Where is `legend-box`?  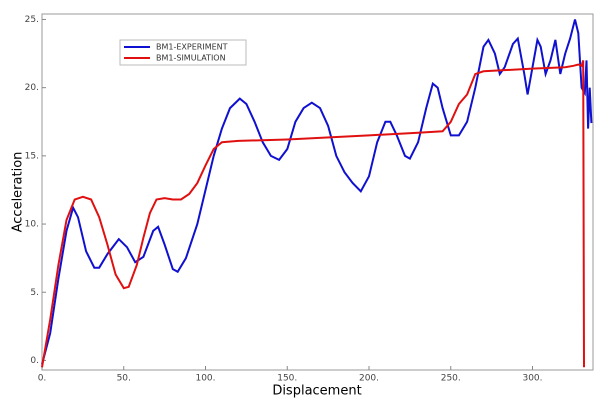
legend-box is located at coordinates (183, 52).